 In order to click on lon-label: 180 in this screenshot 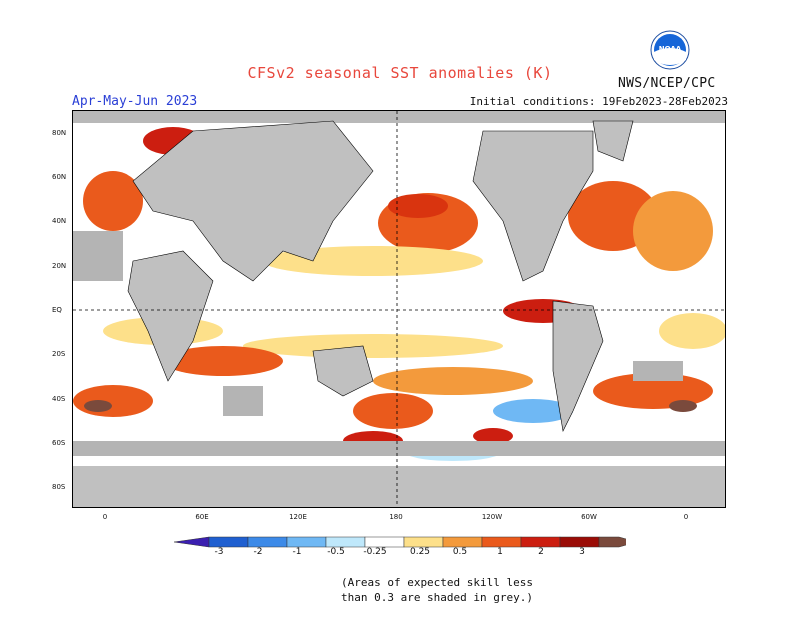, I will do `click(396, 517)`.